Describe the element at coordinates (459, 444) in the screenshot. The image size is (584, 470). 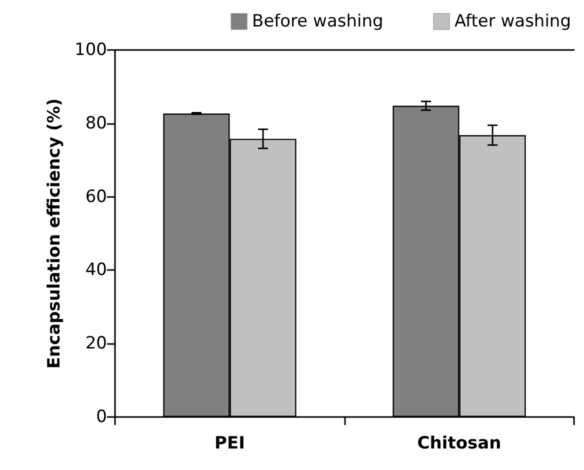
I see `x-tick-label: Chitosan` at that location.